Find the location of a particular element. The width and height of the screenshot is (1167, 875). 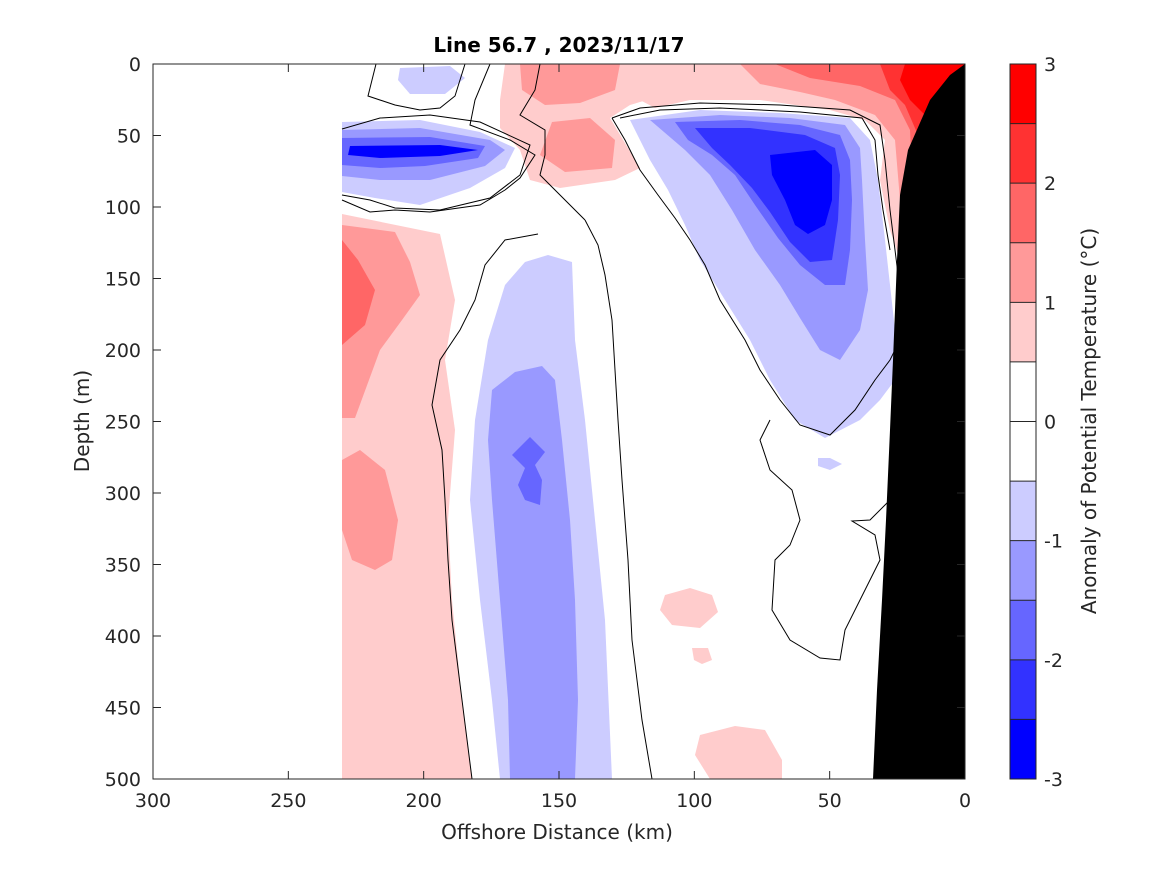

x-tick-label: 0 is located at coordinates (965, 801).